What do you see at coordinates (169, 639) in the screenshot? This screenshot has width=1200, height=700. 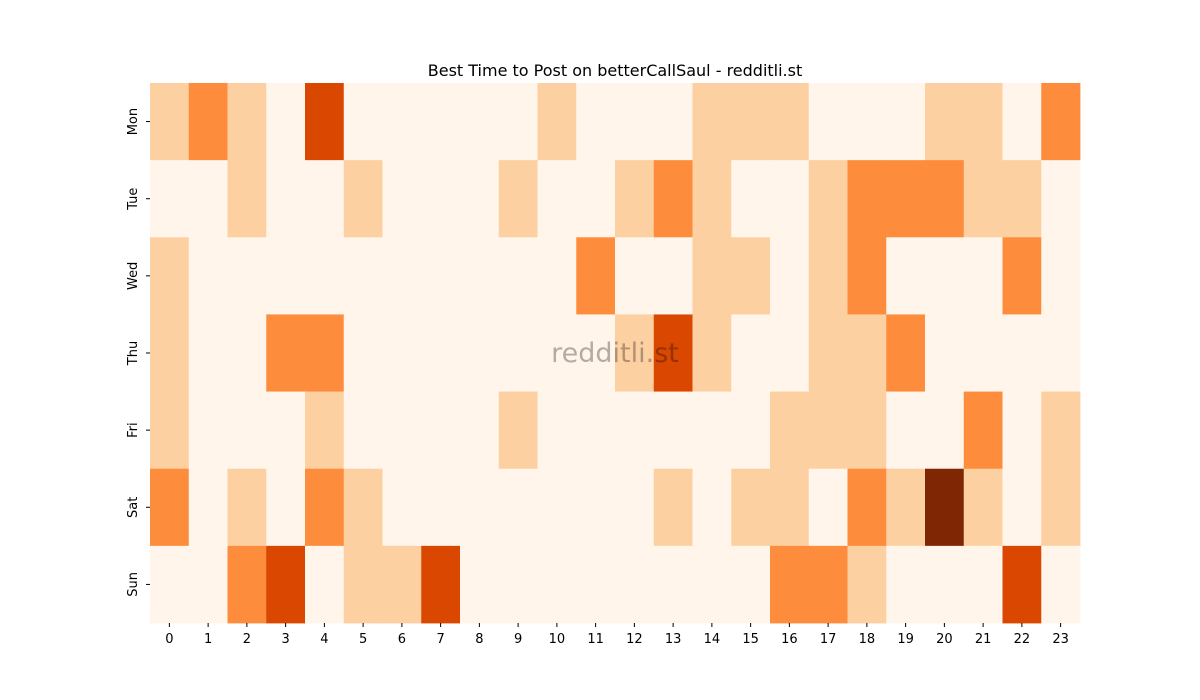 I see `x-tick-label-0: 0` at bounding box center [169, 639].